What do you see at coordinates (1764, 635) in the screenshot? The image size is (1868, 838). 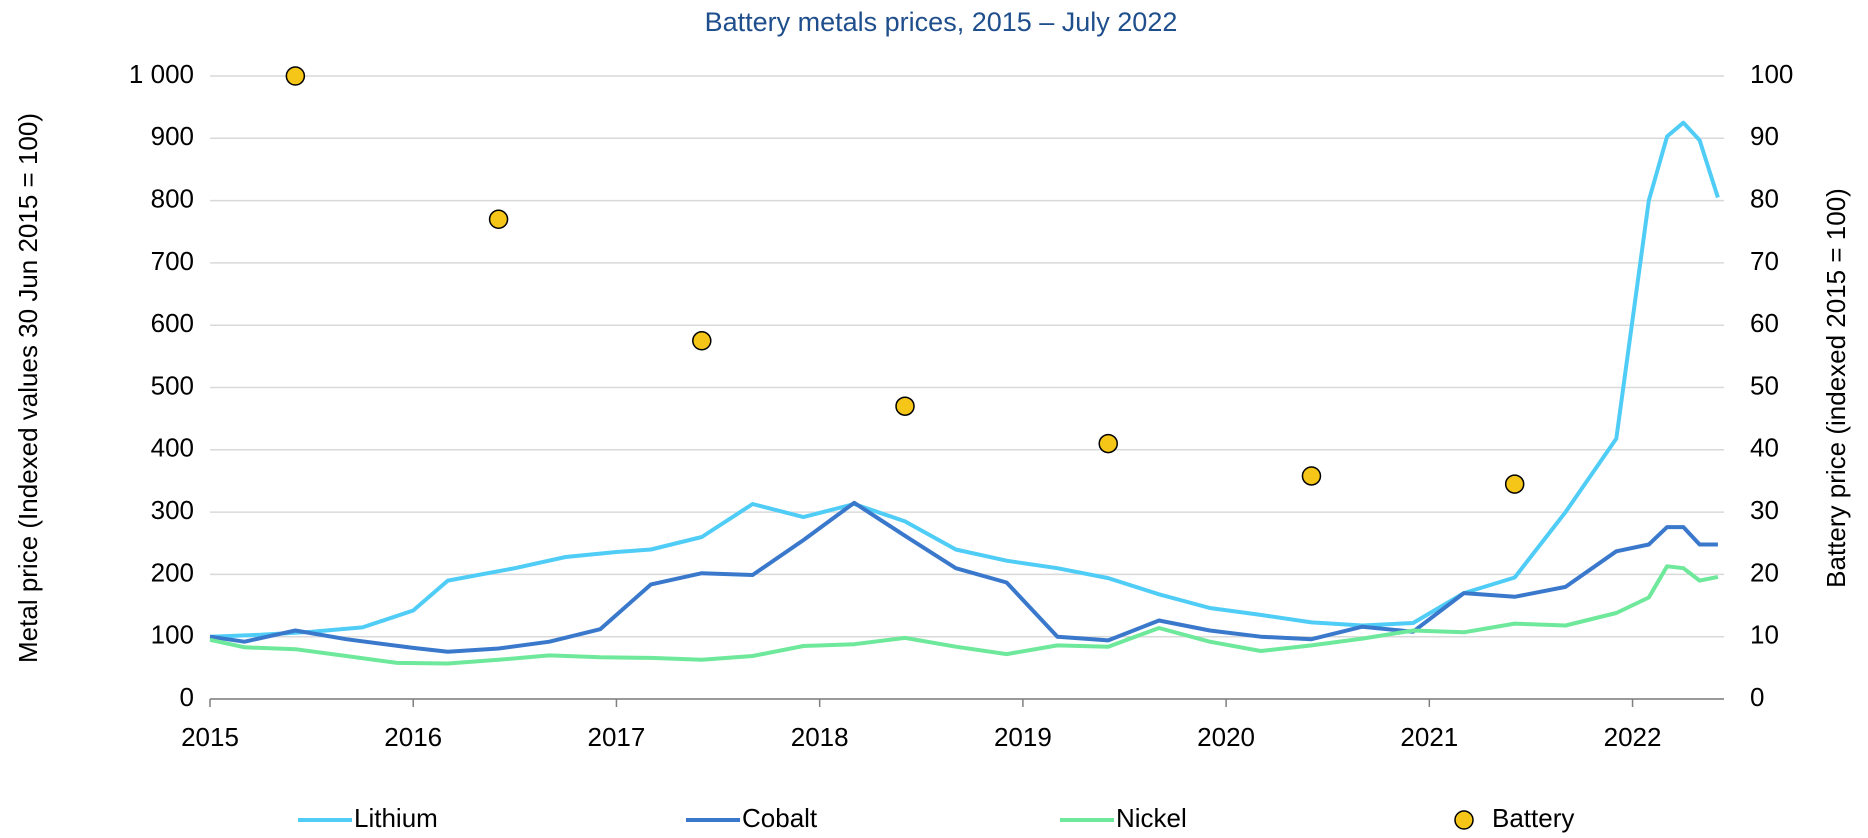 I see `y2-tick-label: 10` at bounding box center [1764, 635].